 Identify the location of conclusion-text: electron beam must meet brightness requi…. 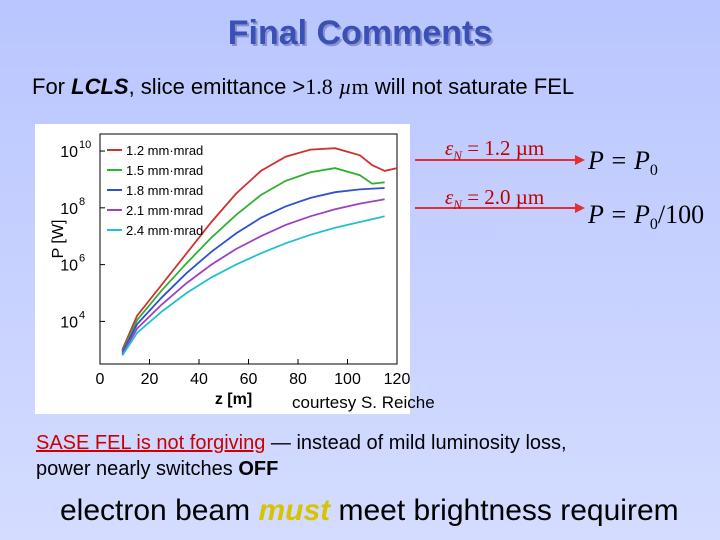
(369, 510).